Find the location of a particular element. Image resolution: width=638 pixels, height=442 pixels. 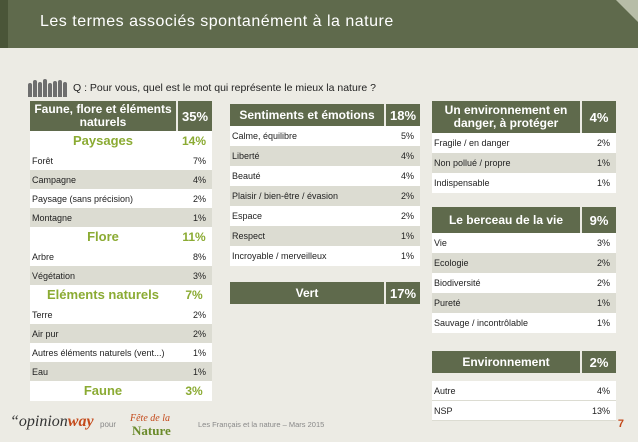

row-label: Liberté is located at coordinates (246, 156).